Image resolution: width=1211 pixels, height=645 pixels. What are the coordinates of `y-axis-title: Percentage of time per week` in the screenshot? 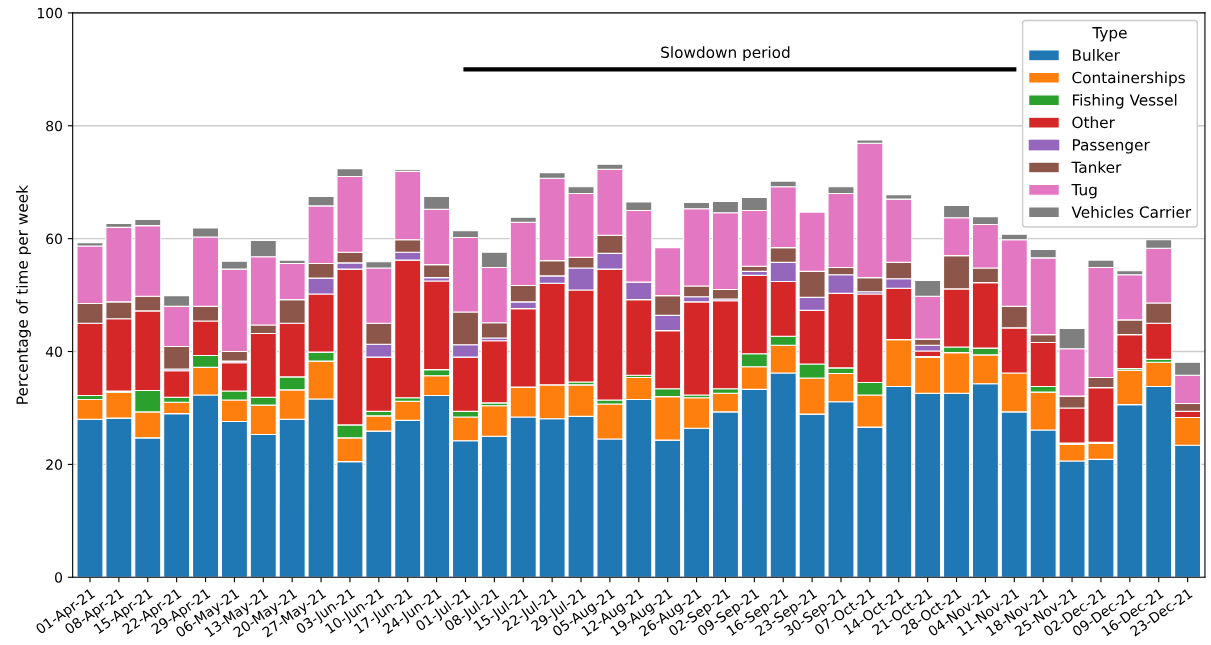 It's located at (23, 294).